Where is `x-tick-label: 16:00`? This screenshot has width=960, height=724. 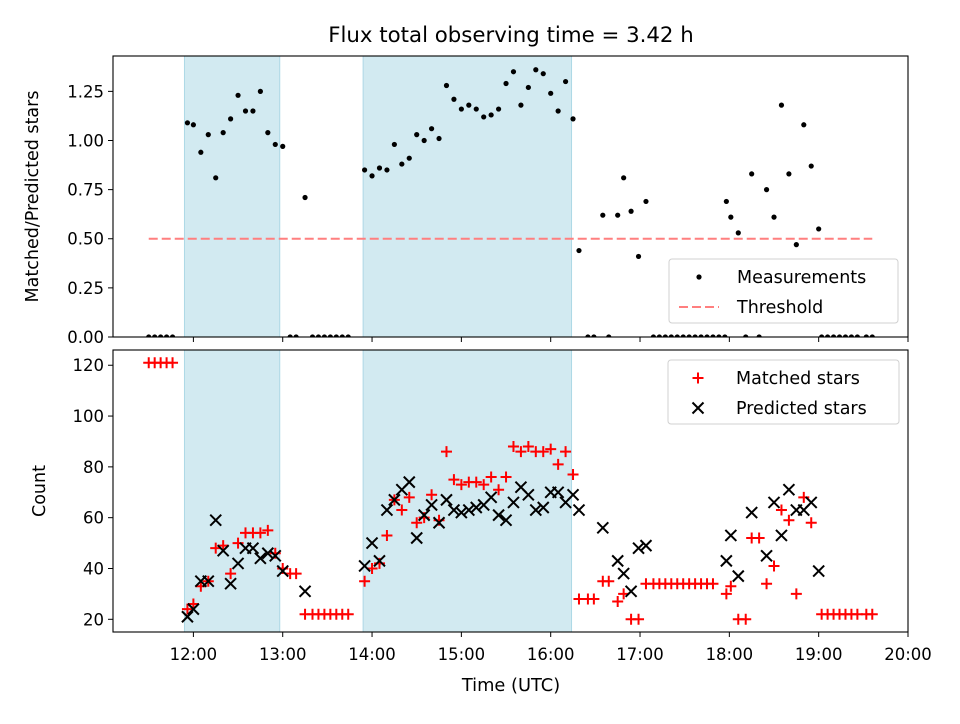
x-tick-label: 16:00 is located at coordinates (551, 654).